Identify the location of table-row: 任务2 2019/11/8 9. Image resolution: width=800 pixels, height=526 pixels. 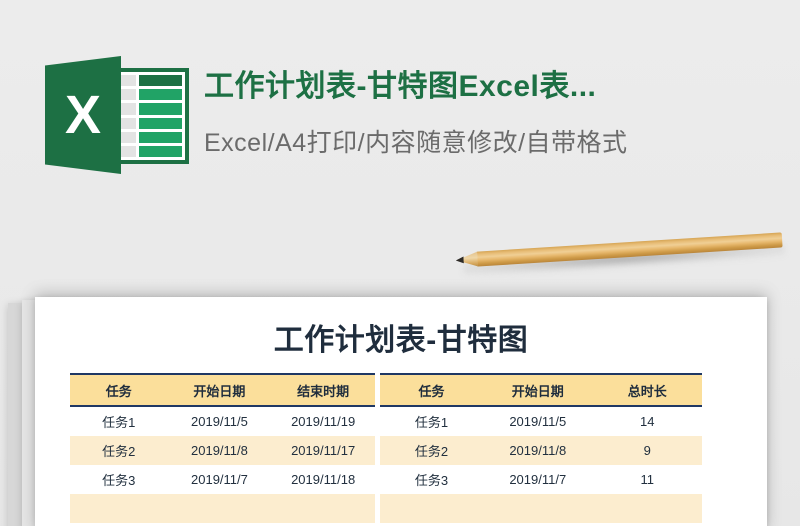
(541, 450).